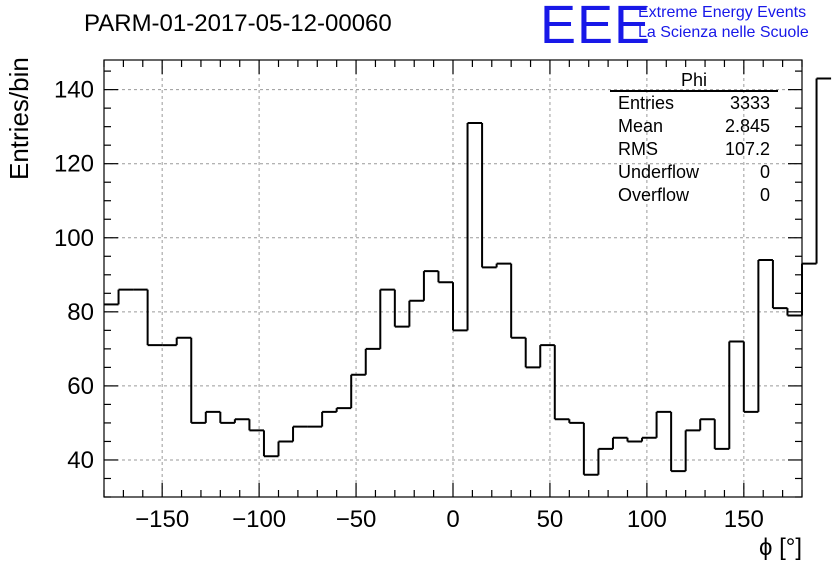  I want to click on eee-logo: EEE, so click(596, 27).